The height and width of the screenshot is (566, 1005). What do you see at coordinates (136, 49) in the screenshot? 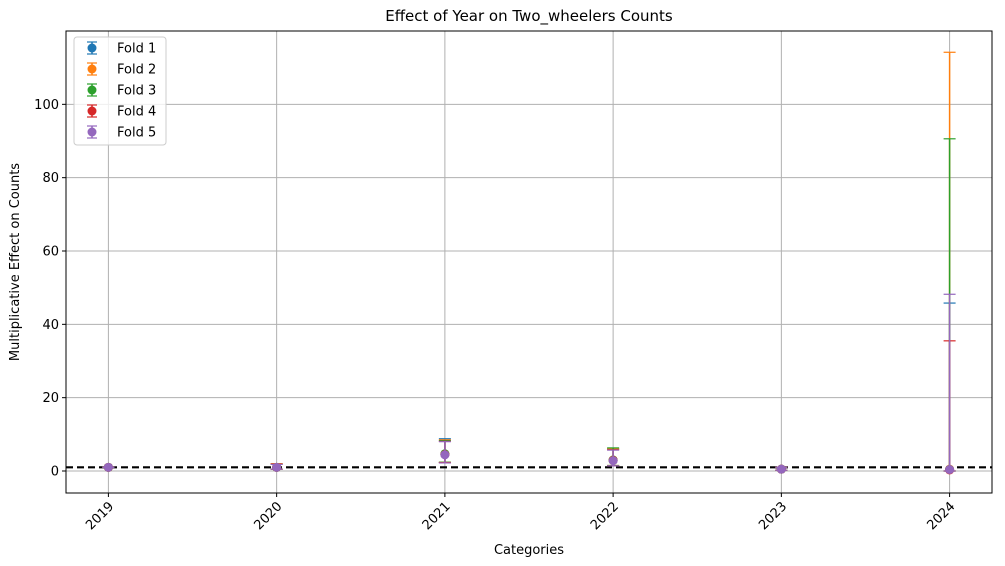
I see `legend-label: Fold 1` at bounding box center [136, 49].